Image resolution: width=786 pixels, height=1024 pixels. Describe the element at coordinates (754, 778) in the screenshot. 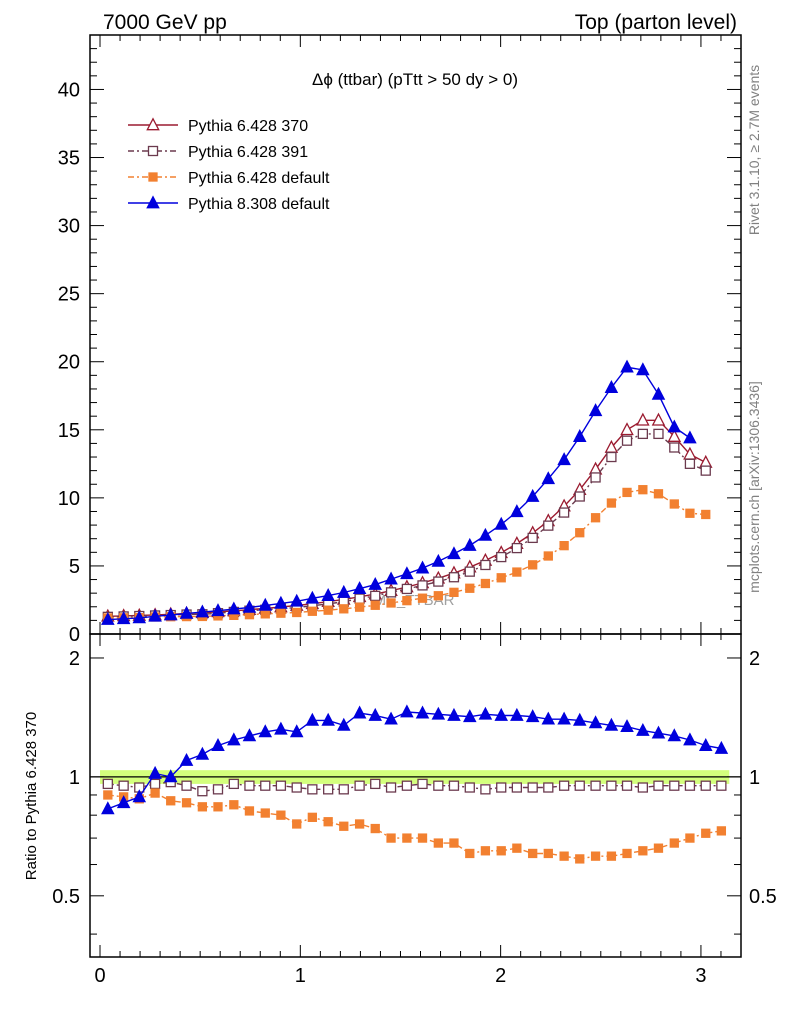

I see `y-tick-label: 1` at that location.